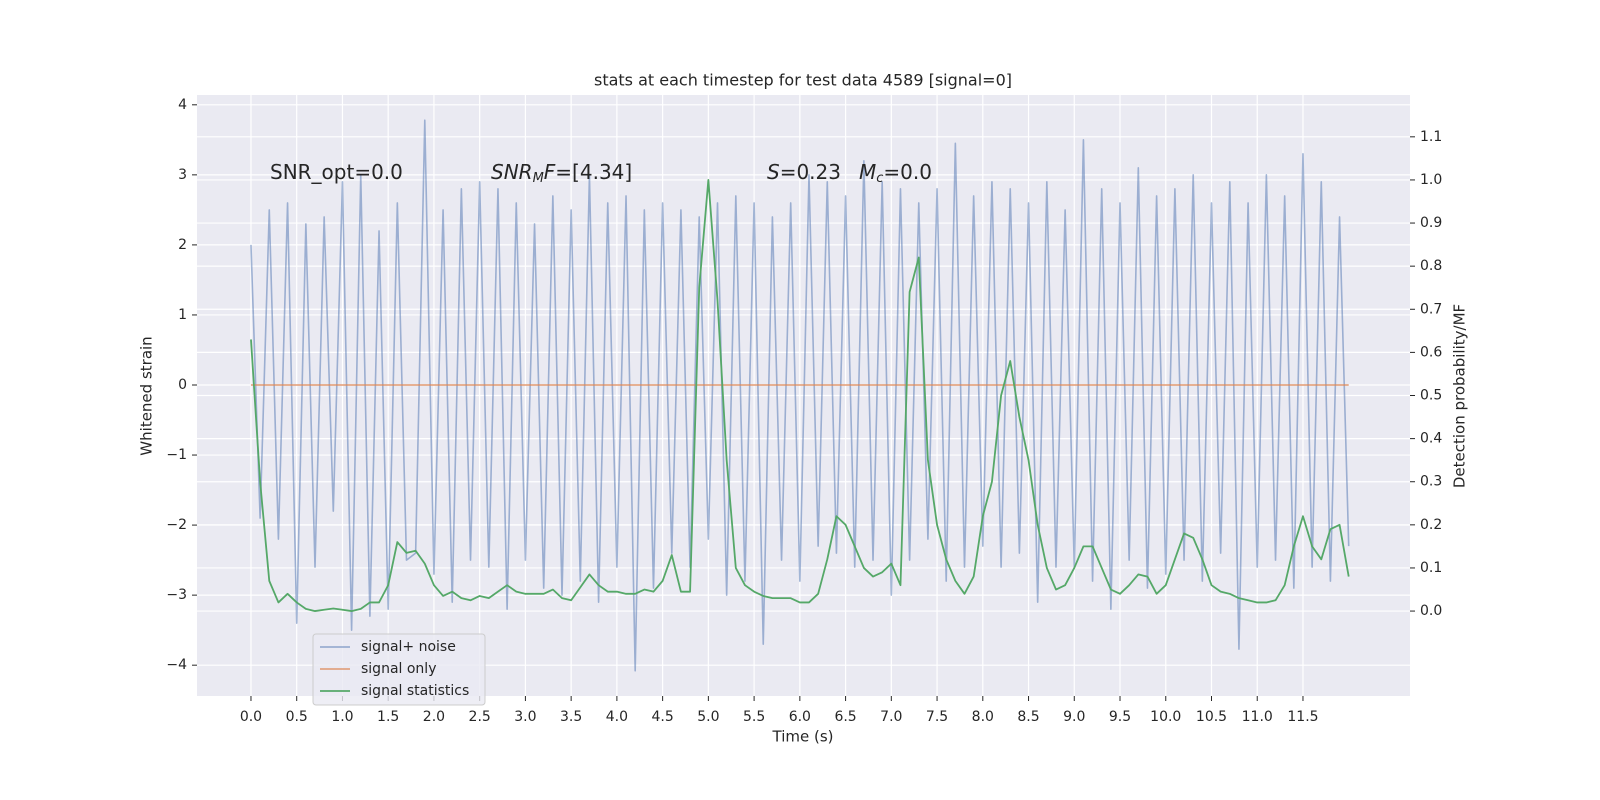  Describe the element at coordinates (1257, 717) in the screenshot. I see `x-tick-label: 11.0` at that location.